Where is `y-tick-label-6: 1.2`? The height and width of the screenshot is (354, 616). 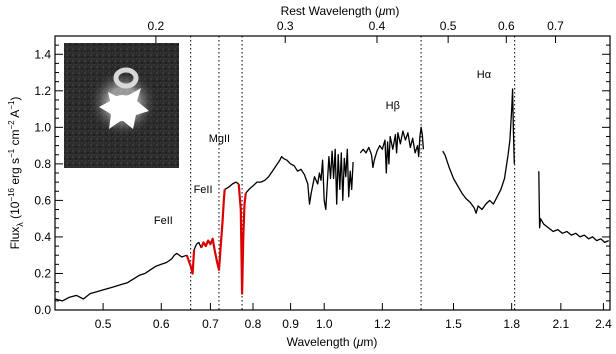 y-tick-label-6: 1.2 is located at coordinates (42, 91).